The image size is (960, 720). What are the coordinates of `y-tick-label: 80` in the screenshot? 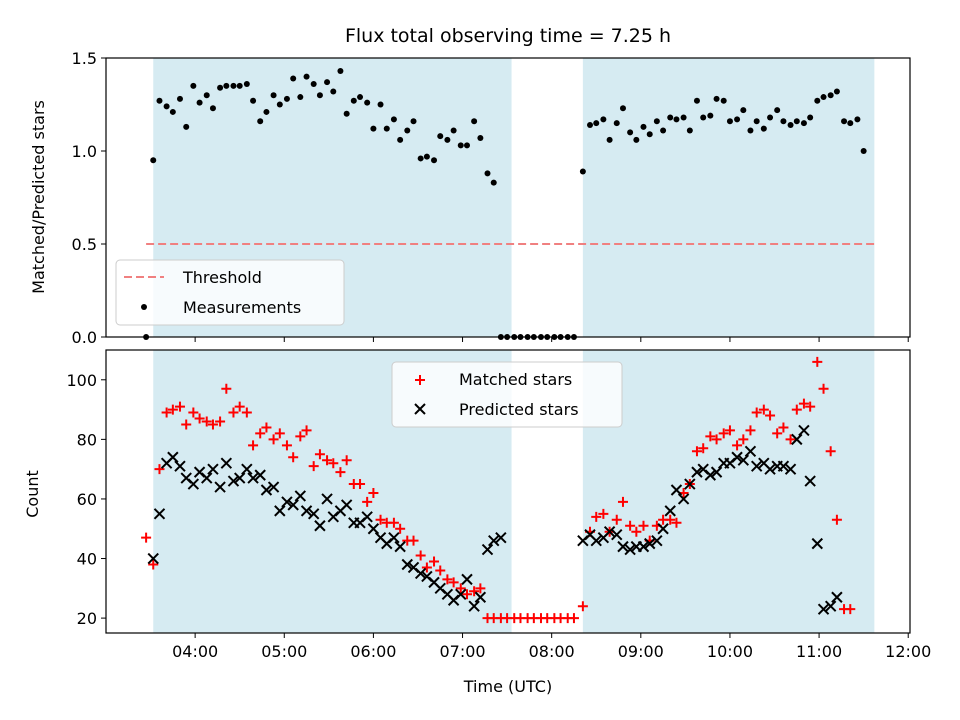 It's located at (87, 439).